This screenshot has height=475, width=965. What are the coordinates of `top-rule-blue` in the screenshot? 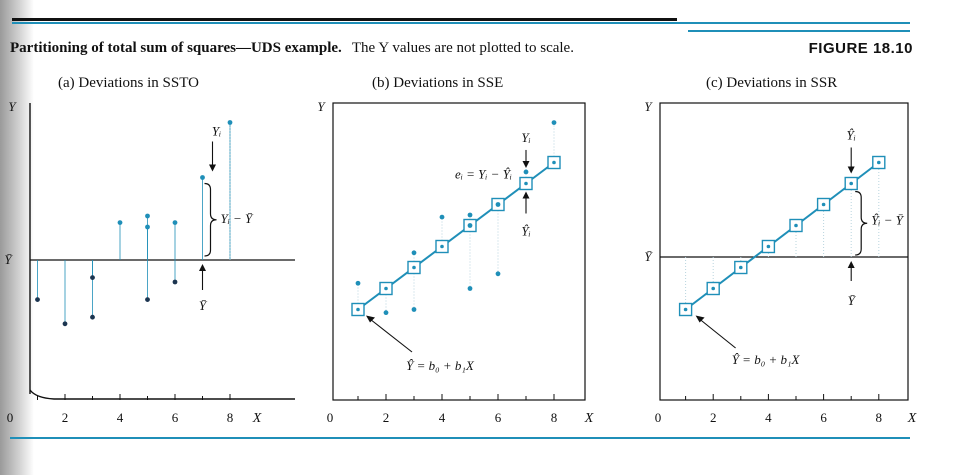 It's located at (461, 23).